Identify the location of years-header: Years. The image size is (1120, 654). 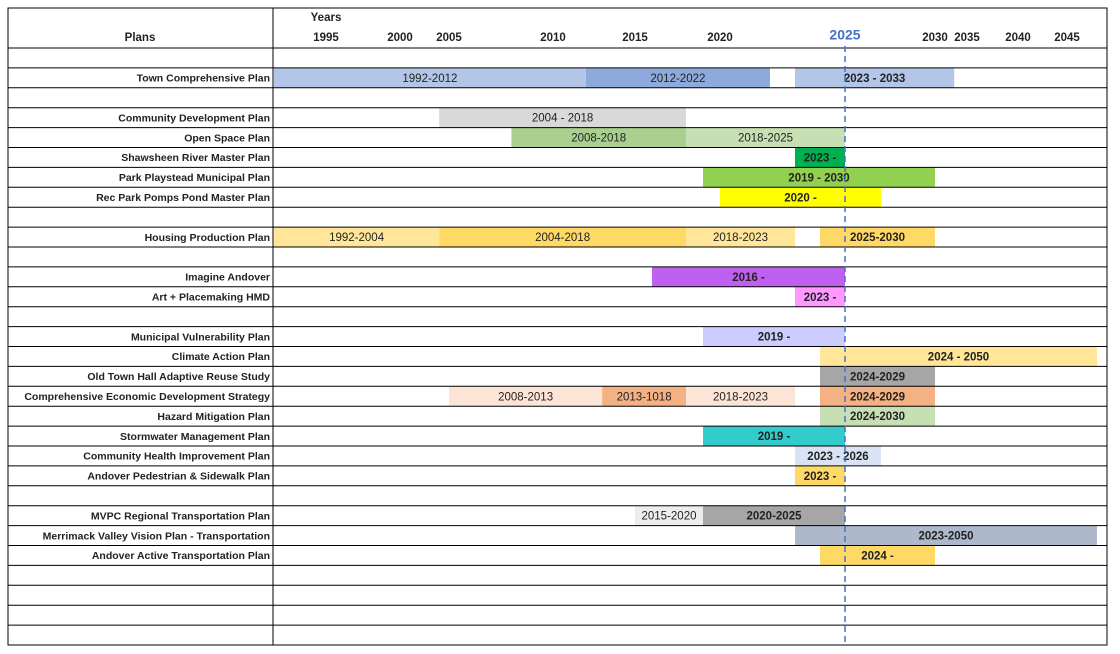
(326, 18).